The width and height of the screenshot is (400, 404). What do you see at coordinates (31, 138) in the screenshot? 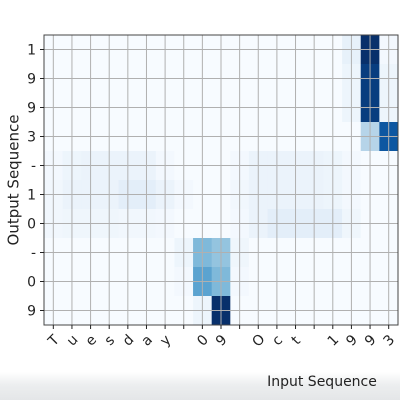
I see `y-tick-label: 3` at bounding box center [31, 138].